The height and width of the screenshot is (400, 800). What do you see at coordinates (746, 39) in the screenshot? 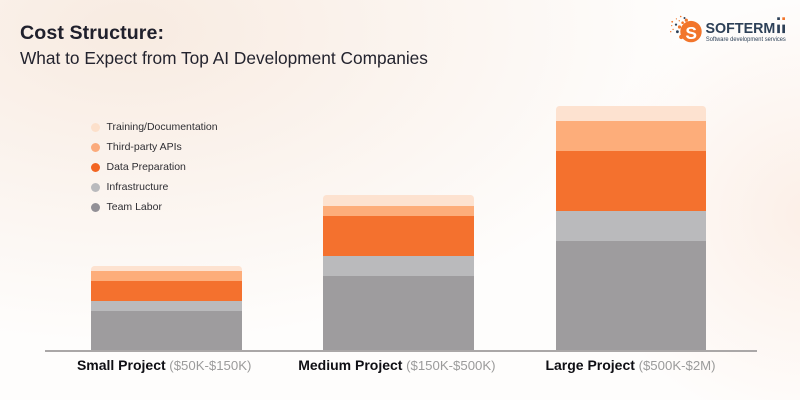
I see `svg-text: Software development services` at bounding box center [746, 39].